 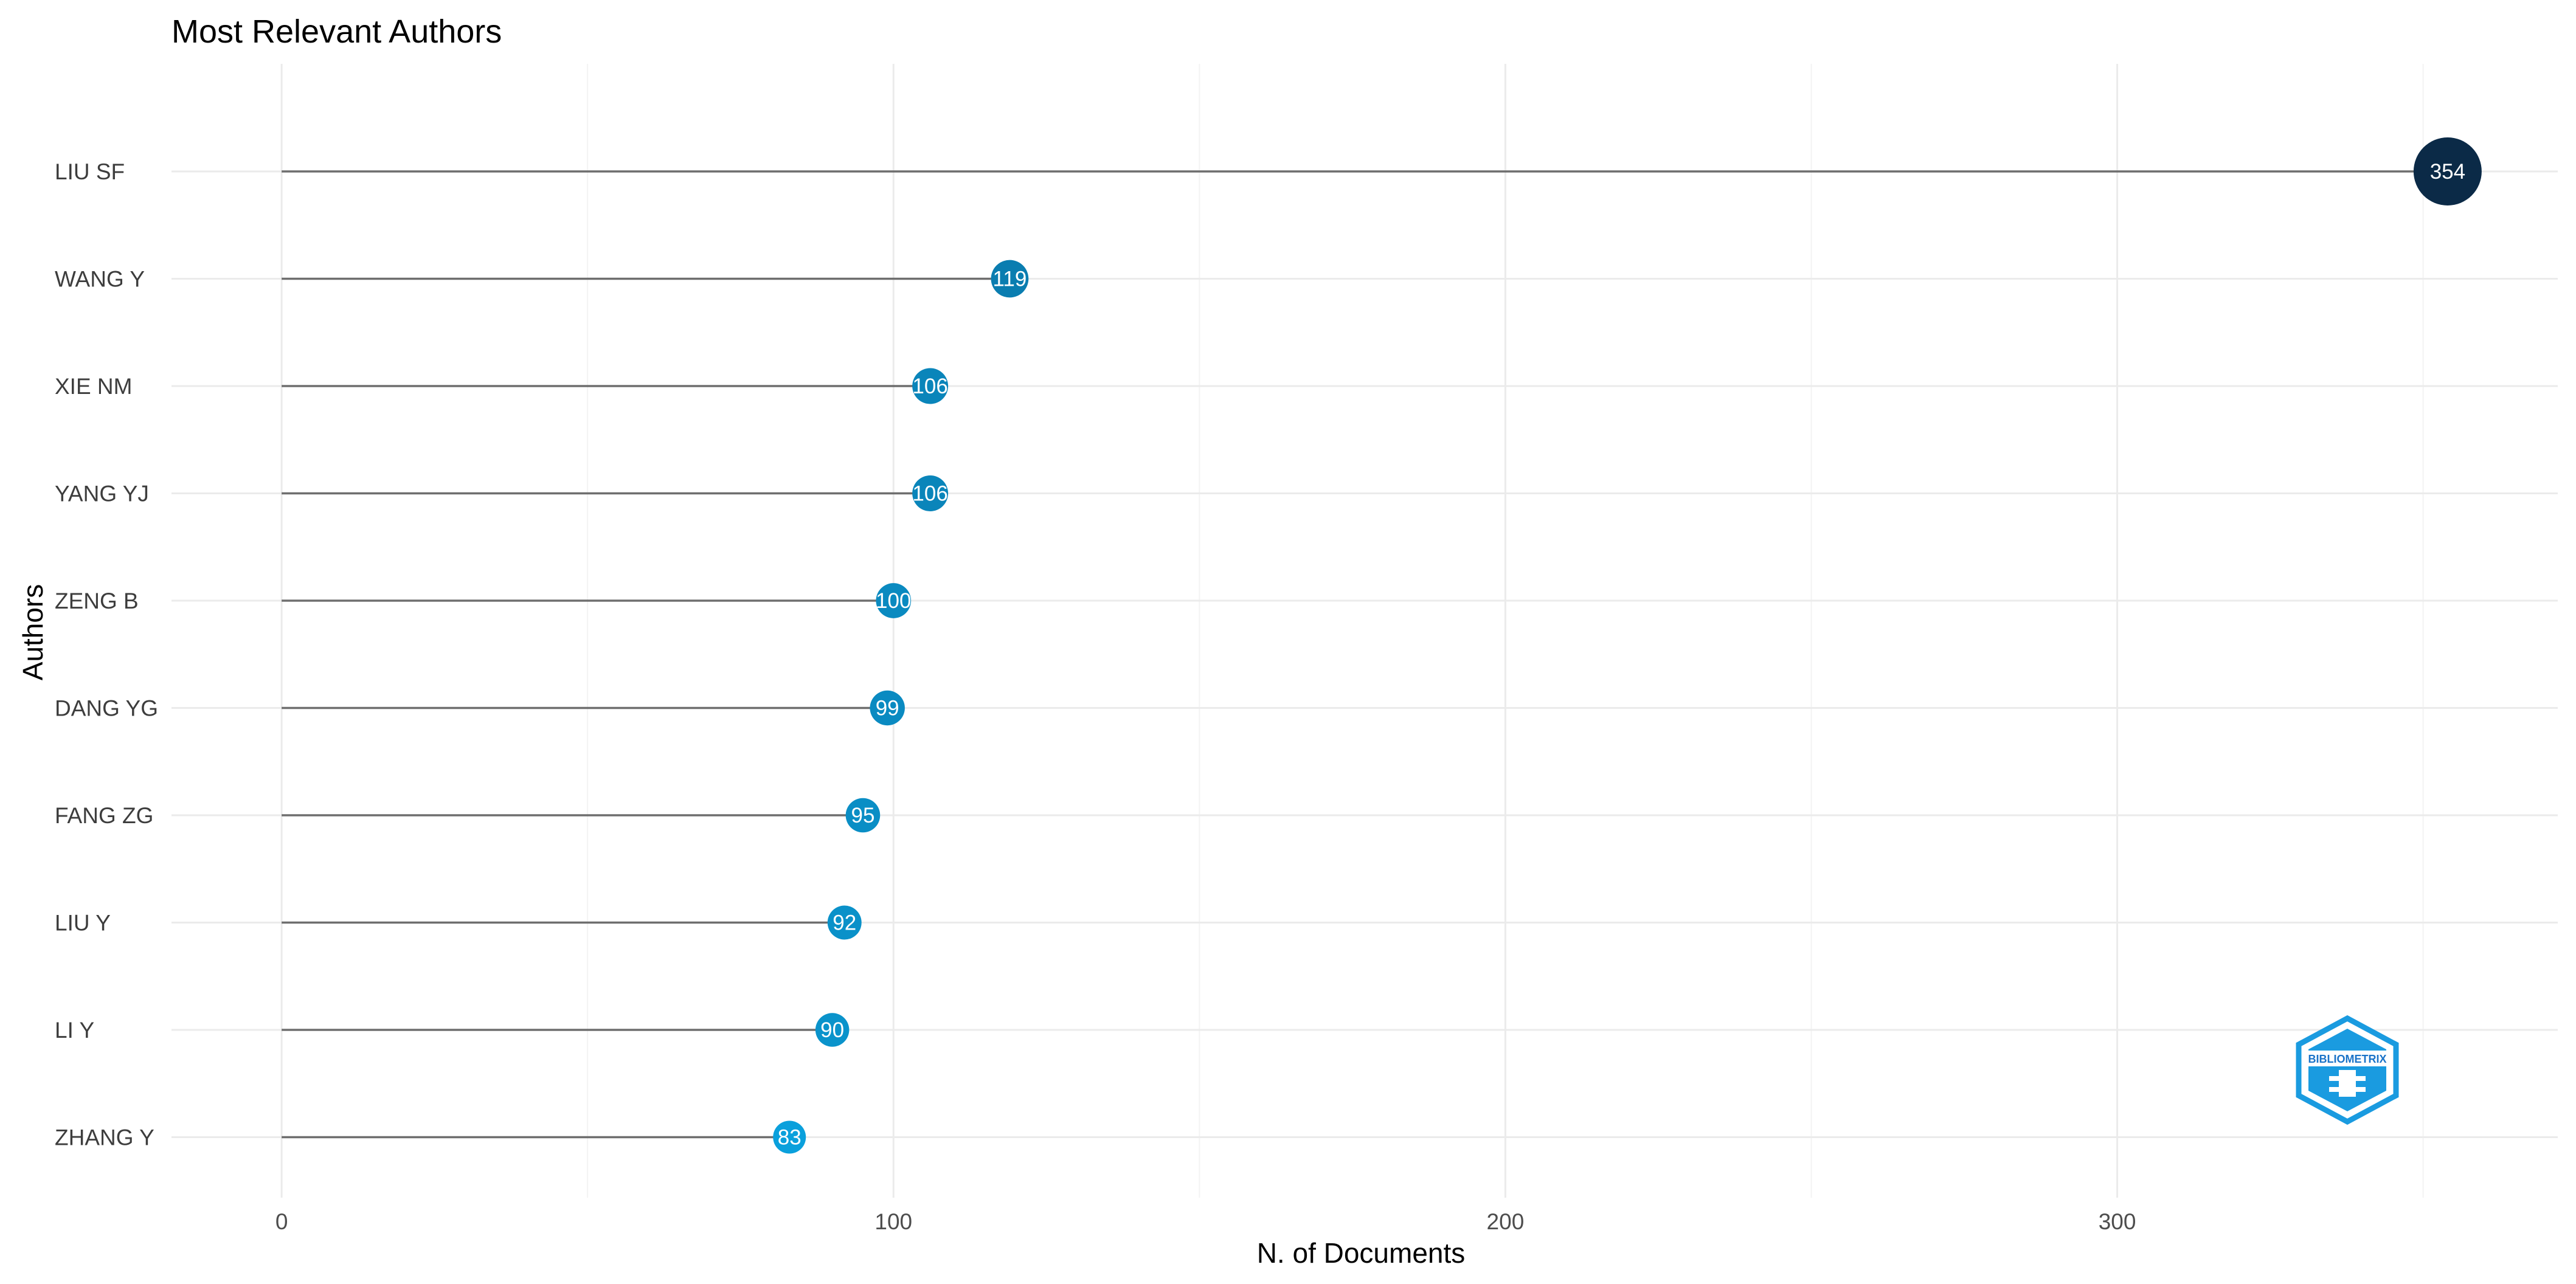 I want to click on x-axis-title: N. of Documents, so click(x=1361, y=1253).